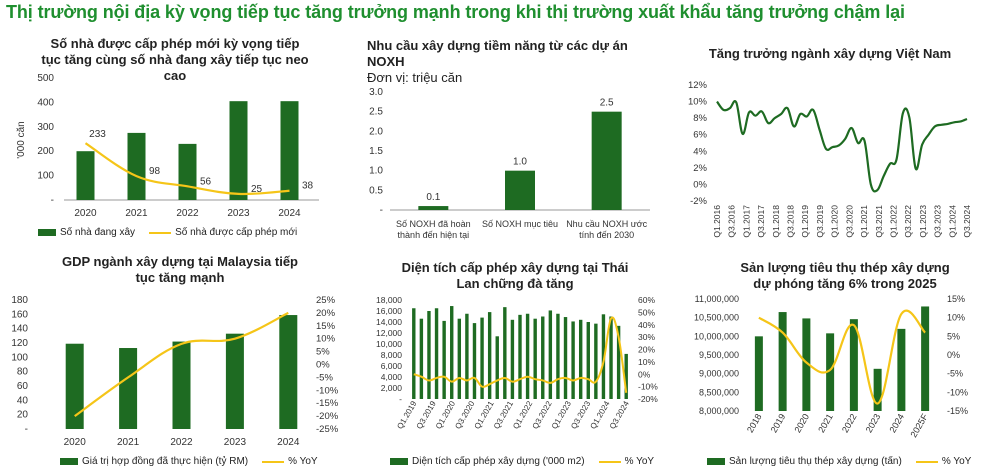  I want to click on y2-tick-label: 10%, so click(956, 318).